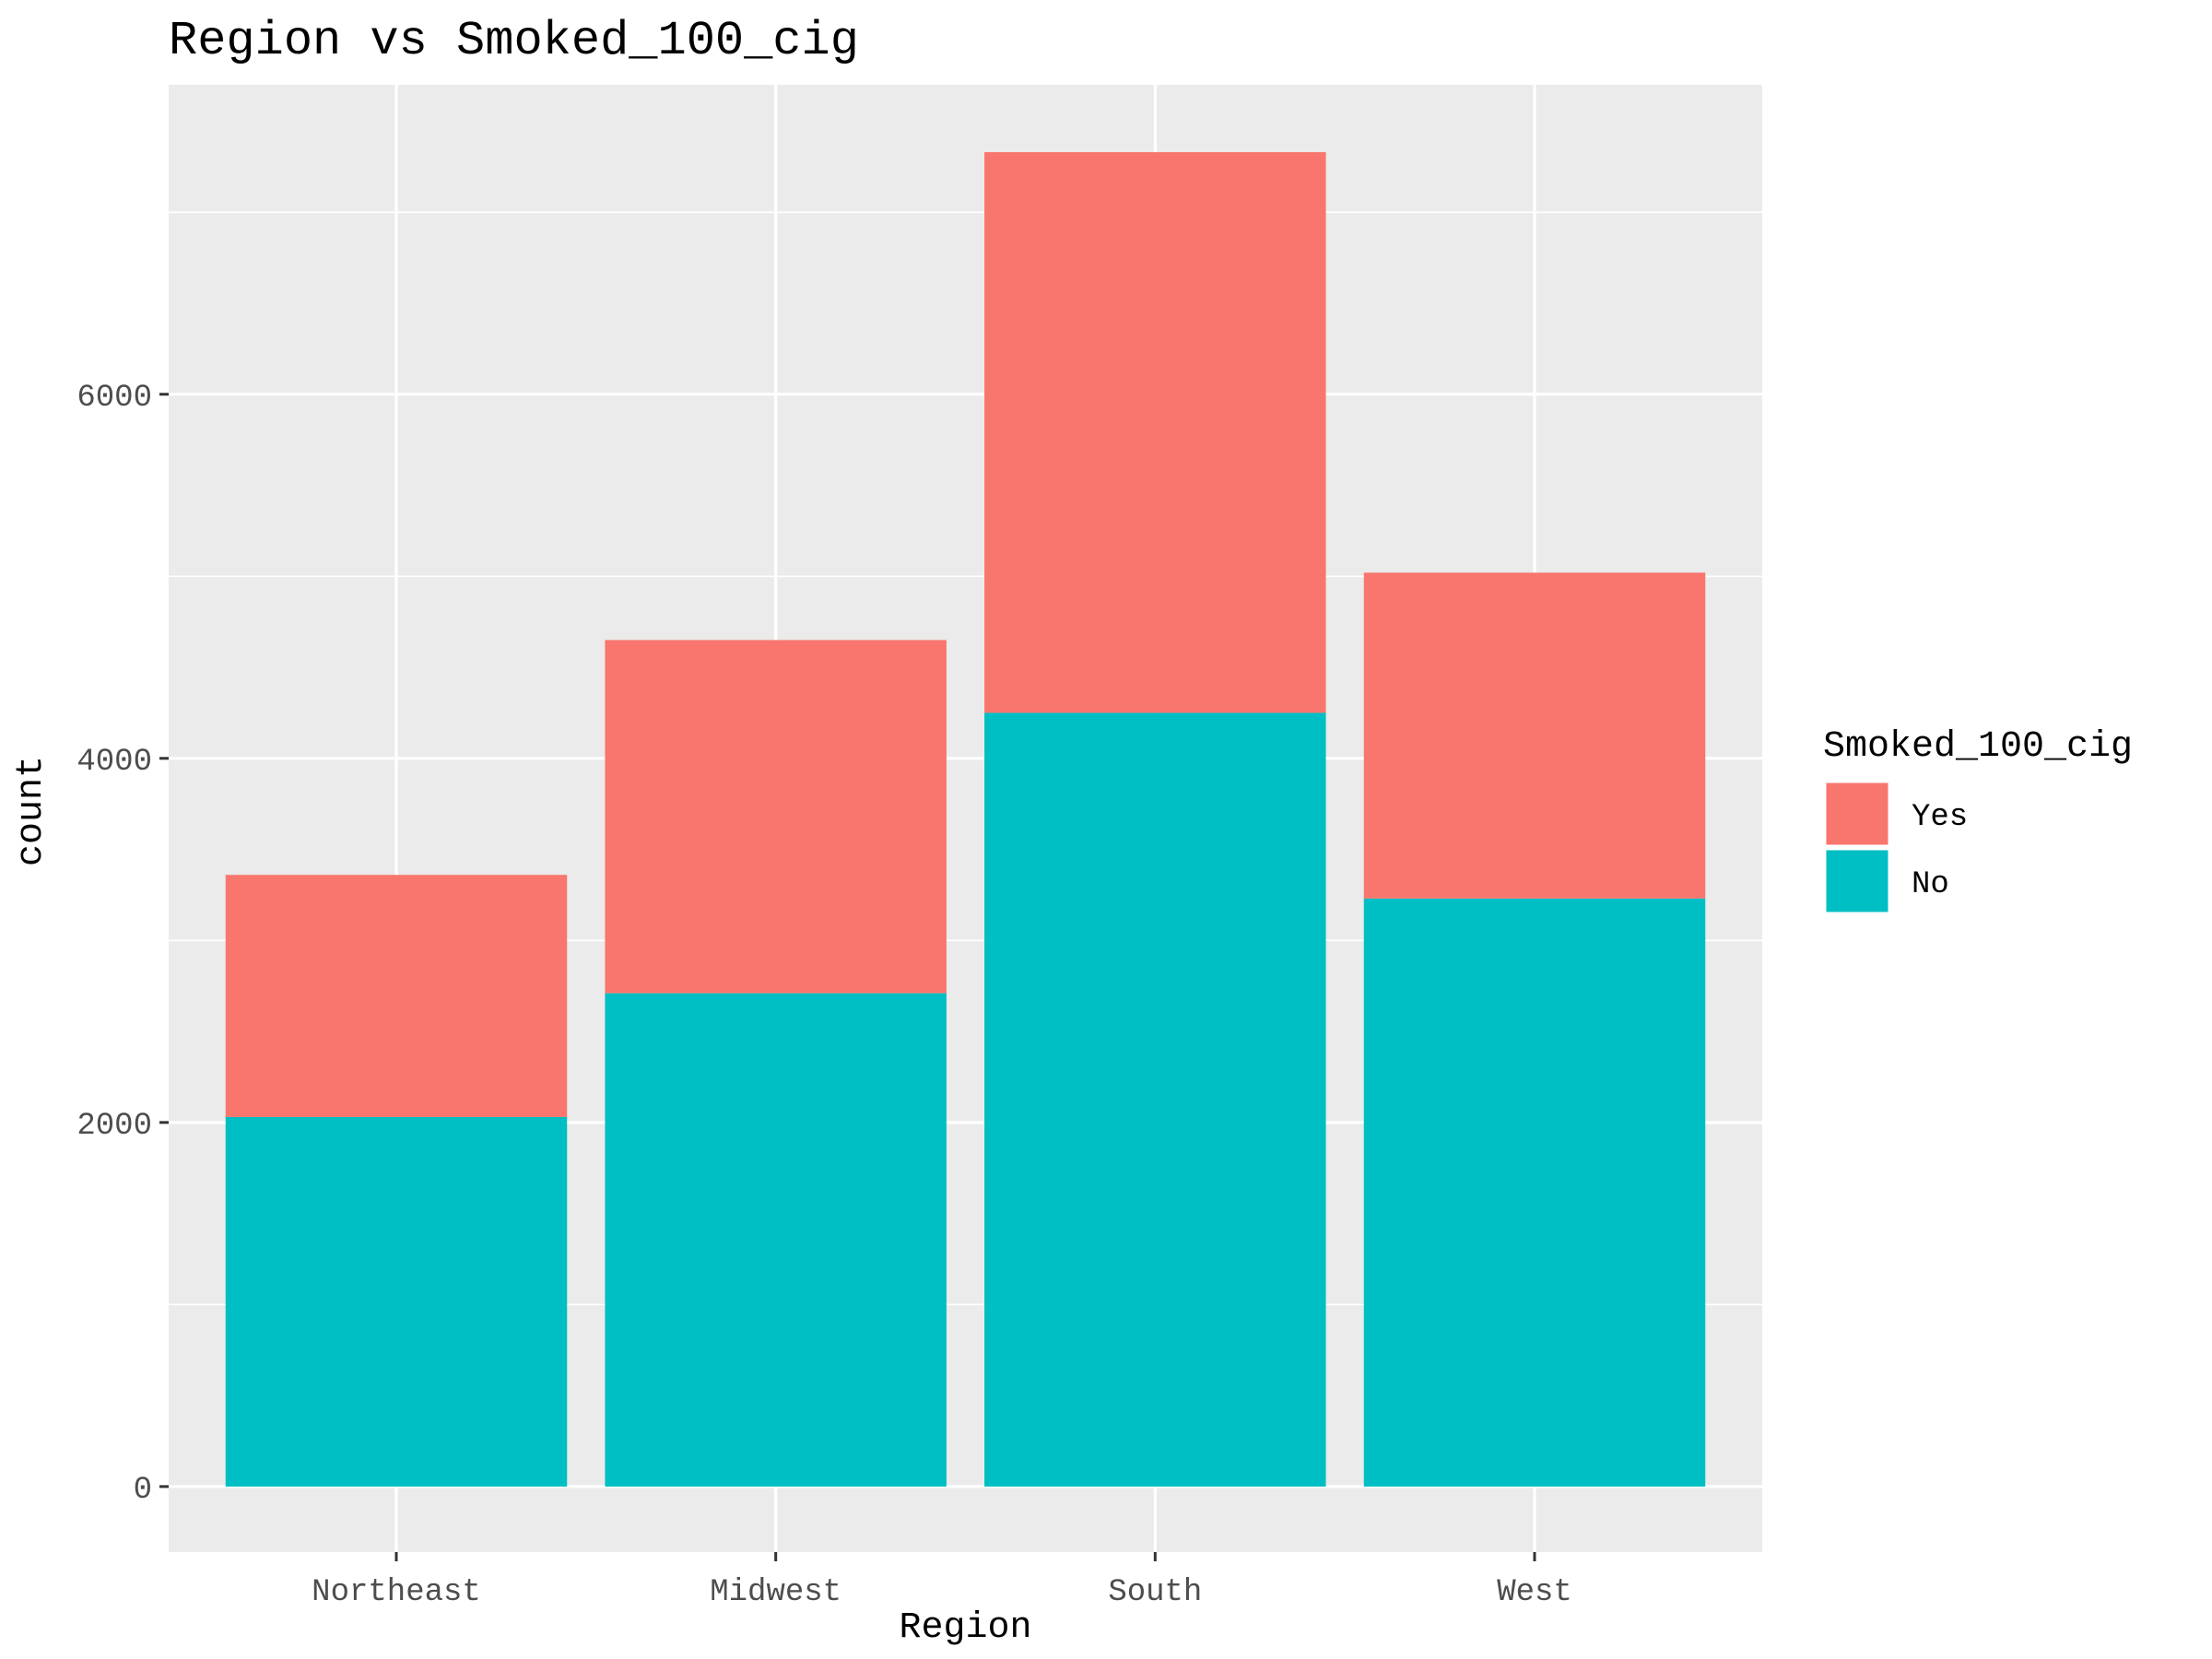 The image size is (2212, 1659). I want to click on legend-key-no, so click(1857, 881).